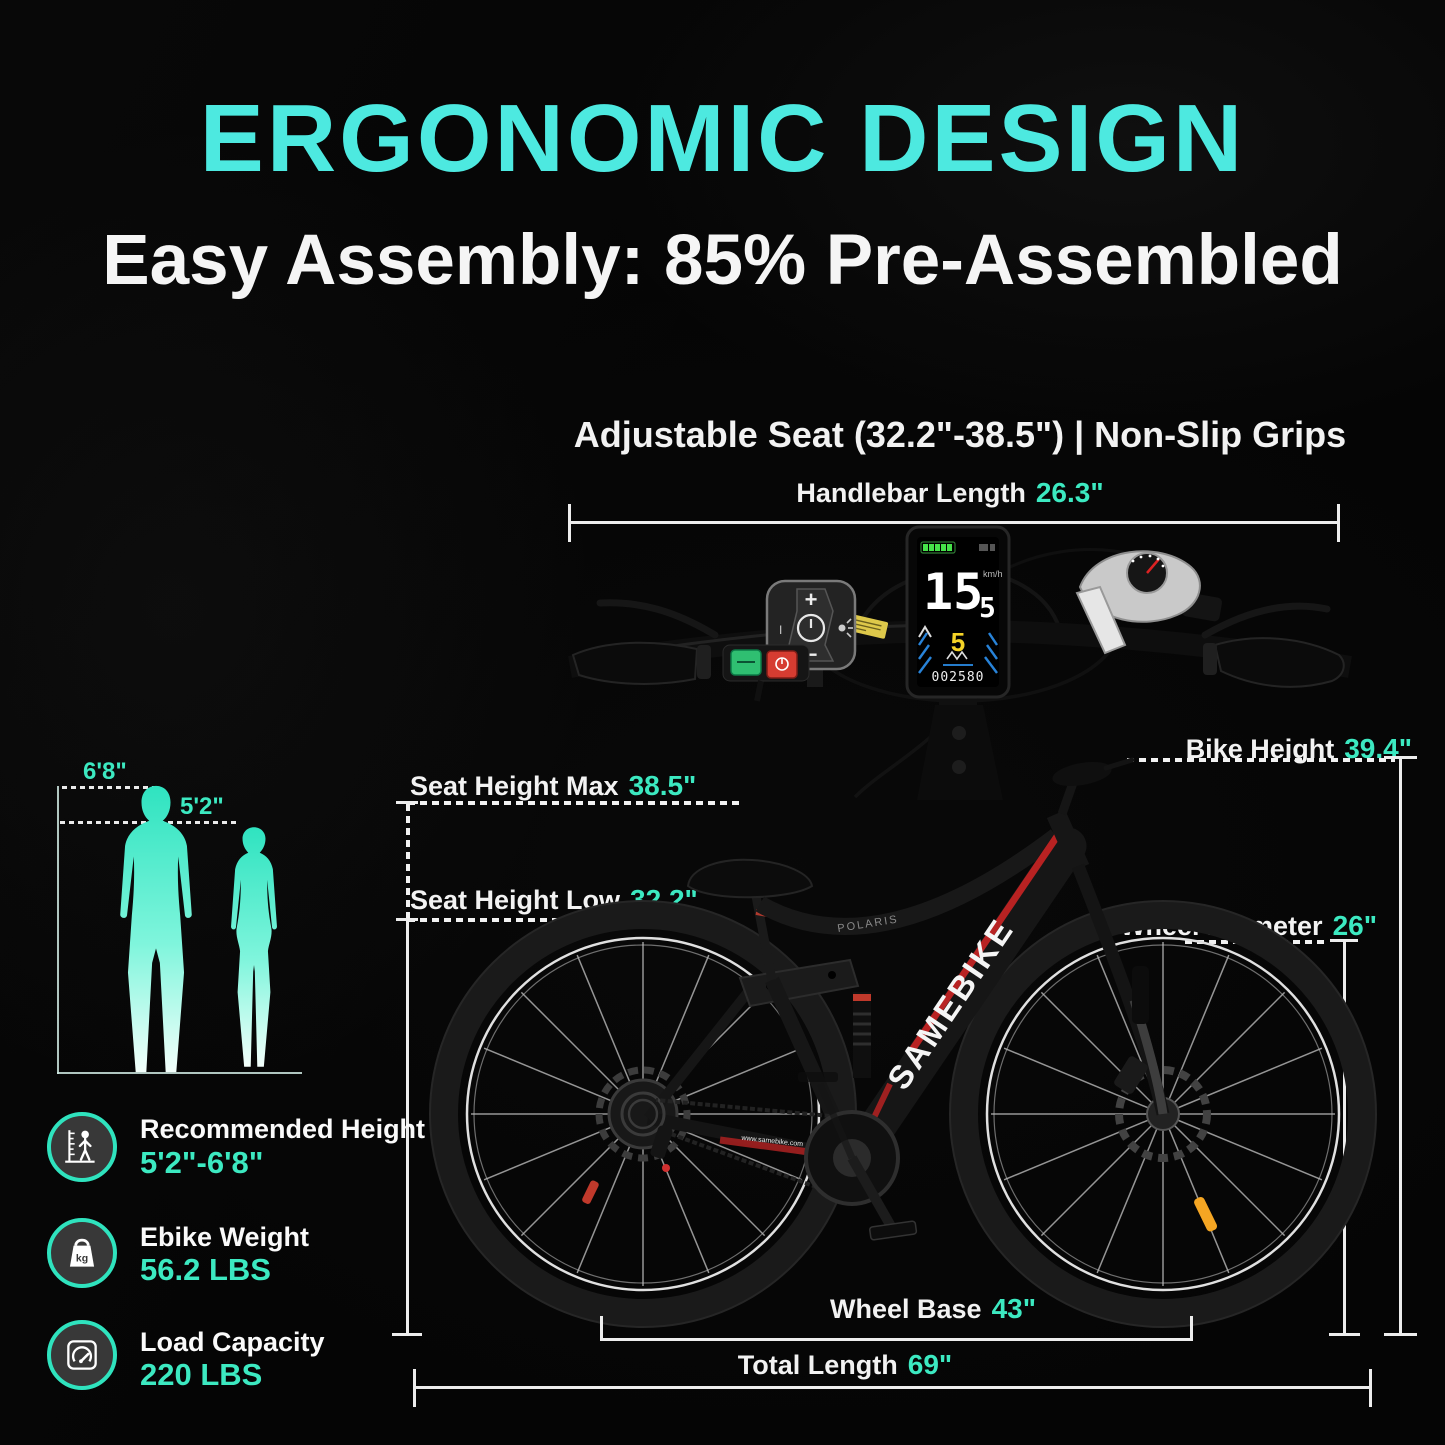 The width and height of the screenshot is (1445, 1445). Describe the element at coordinates (1400, 1334) in the screenshot. I see `bike-height-bottom-tick` at that location.